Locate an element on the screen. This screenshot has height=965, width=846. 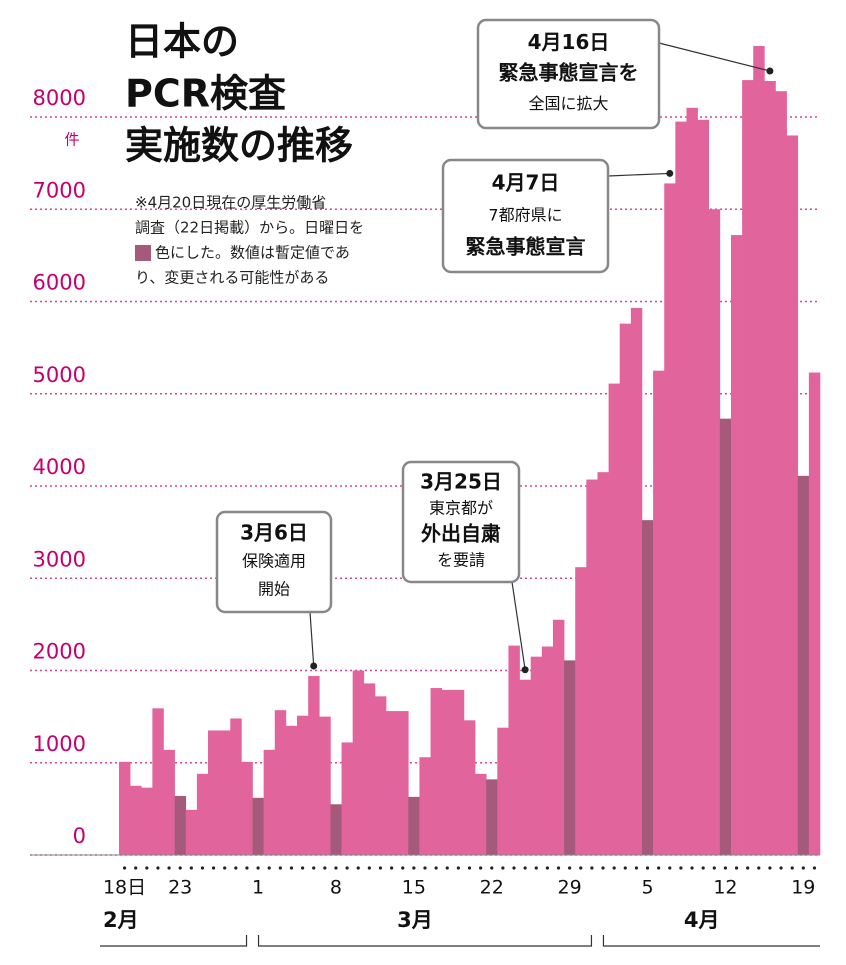
callout-text: 4月7日 is located at coordinates (526, 183).